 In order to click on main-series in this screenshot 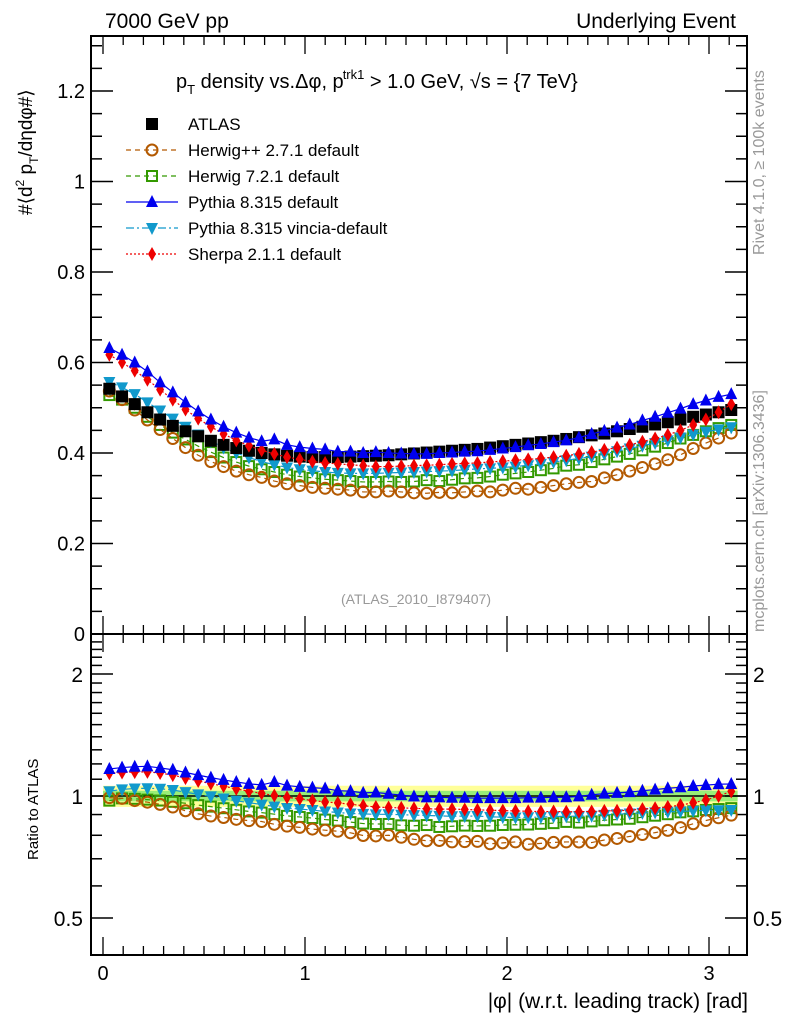, I will do `click(420, 420)`.